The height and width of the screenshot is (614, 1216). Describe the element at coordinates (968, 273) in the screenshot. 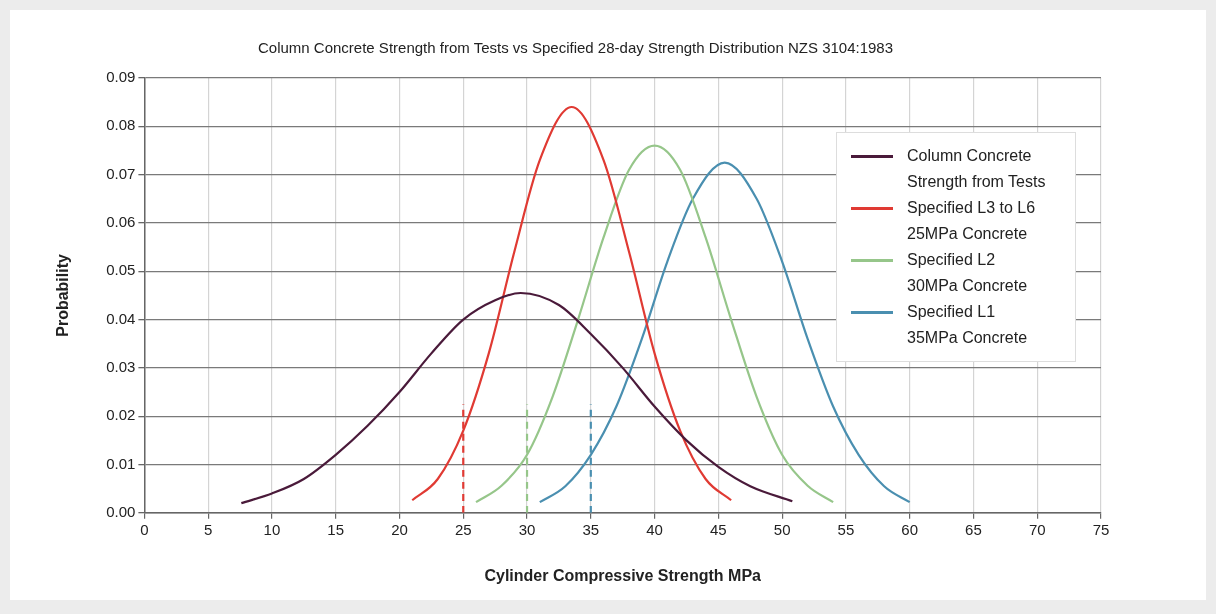

I see `legend-label: Specified L2 30MPa Concrete` at that location.